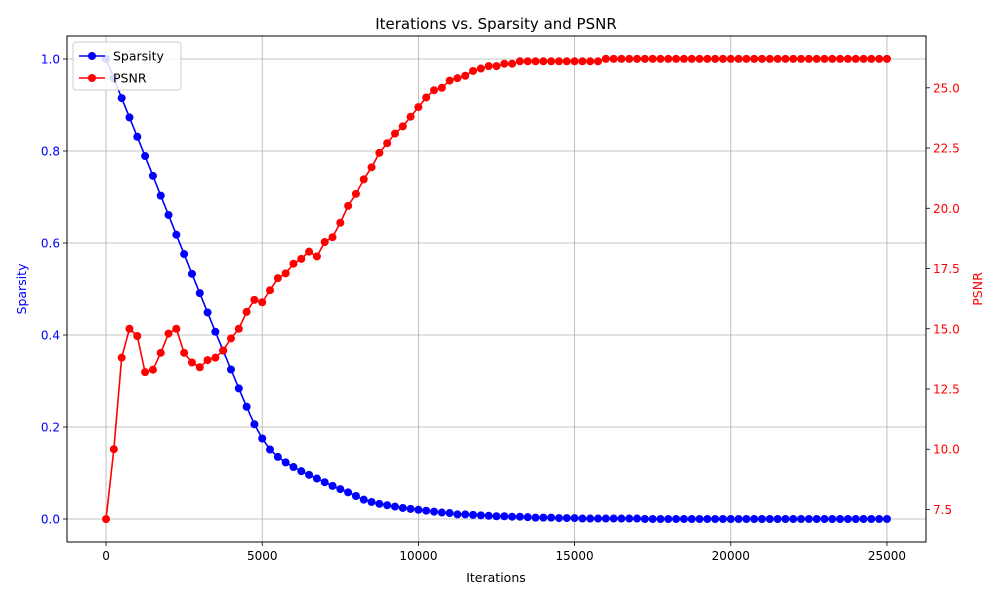 The height and width of the screenshot is (600, 1000). Describe the element at coordinates (887, 556) in the screenshot. I see `x-tick-label: 25000` at that location.